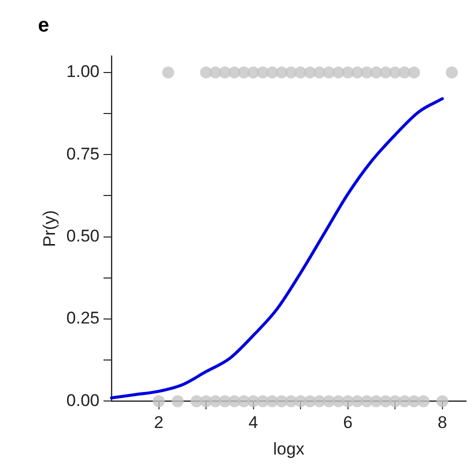  What do you see at coordinates (83, 318) in the screenshot?
I see `y-tick-label: 0.25` at bounding box center [83, 318].